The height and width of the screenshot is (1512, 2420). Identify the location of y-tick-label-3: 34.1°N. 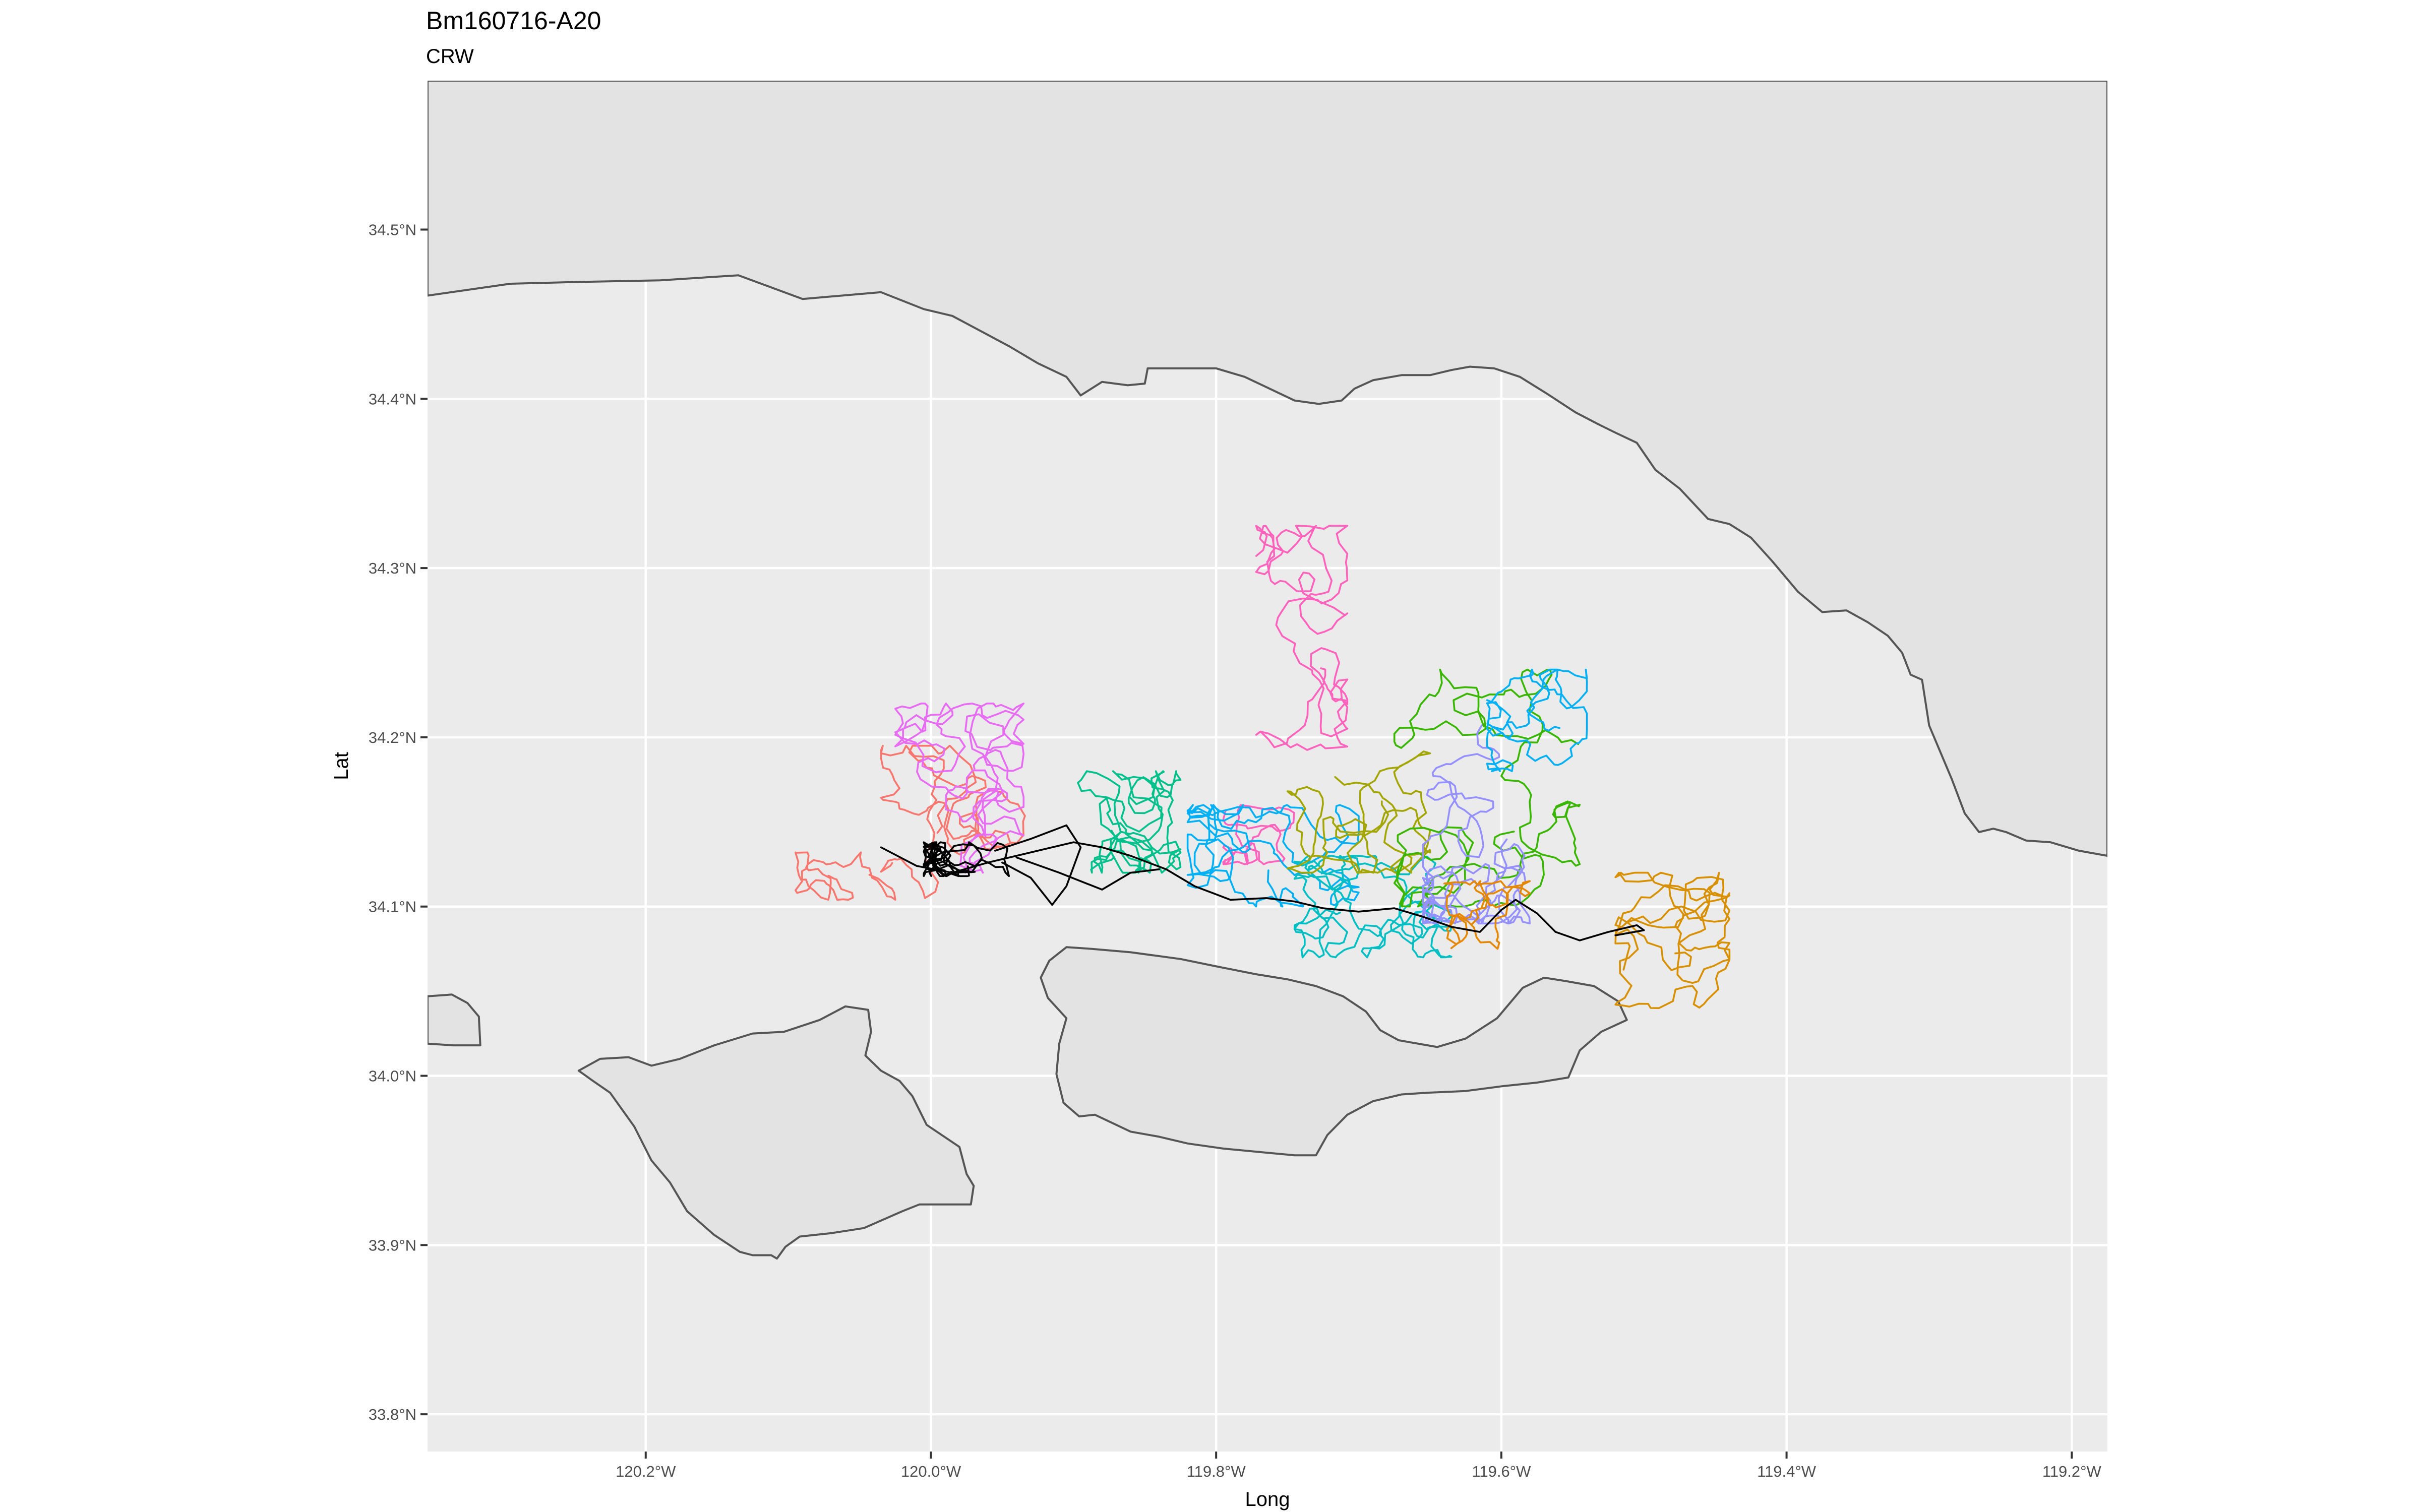
(392, 907).